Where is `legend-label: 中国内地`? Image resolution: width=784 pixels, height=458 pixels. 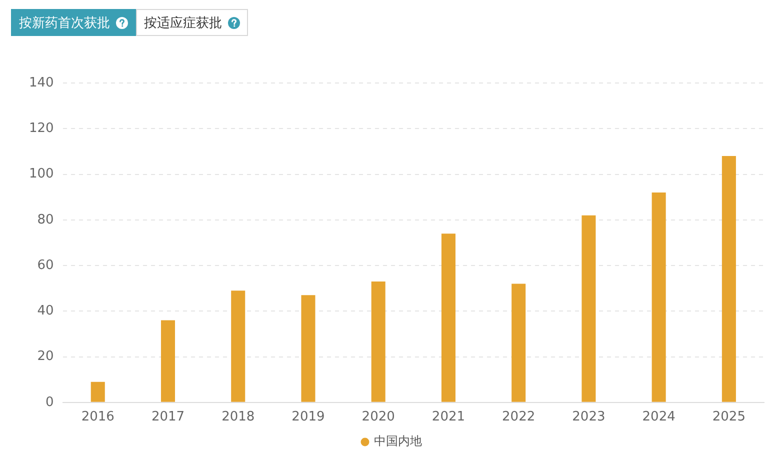 legend-label: 中国内地 is located at coordinates (398, 441).